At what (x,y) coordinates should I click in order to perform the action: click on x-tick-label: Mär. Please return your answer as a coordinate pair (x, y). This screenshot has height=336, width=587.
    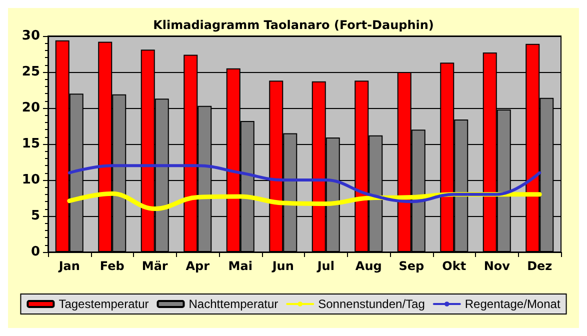
    Looking at the image, I should click on (155, 266).